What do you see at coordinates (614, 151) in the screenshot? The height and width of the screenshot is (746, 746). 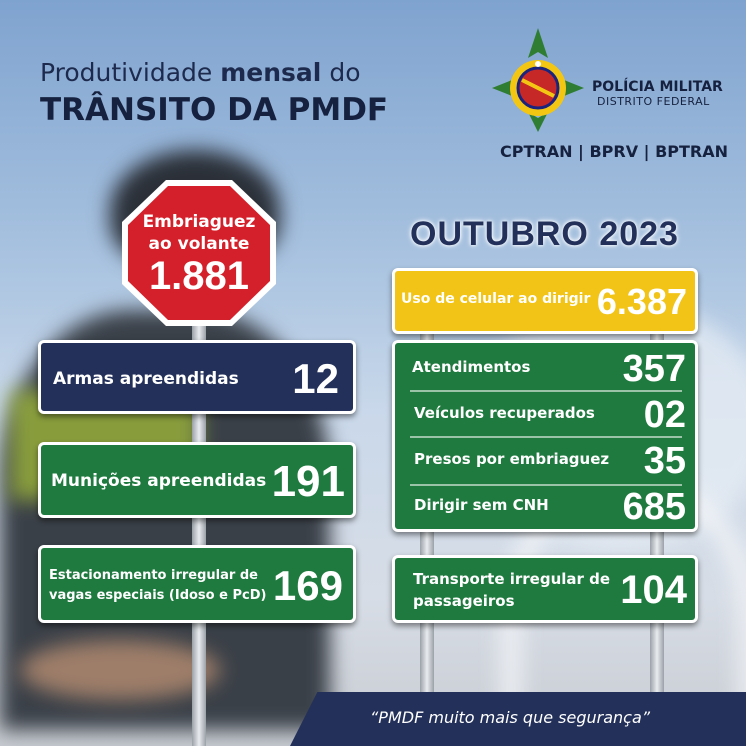 I see `unit-list: CPTRAN | BPRV | BPTRAN` at bounding box center [614, 151].